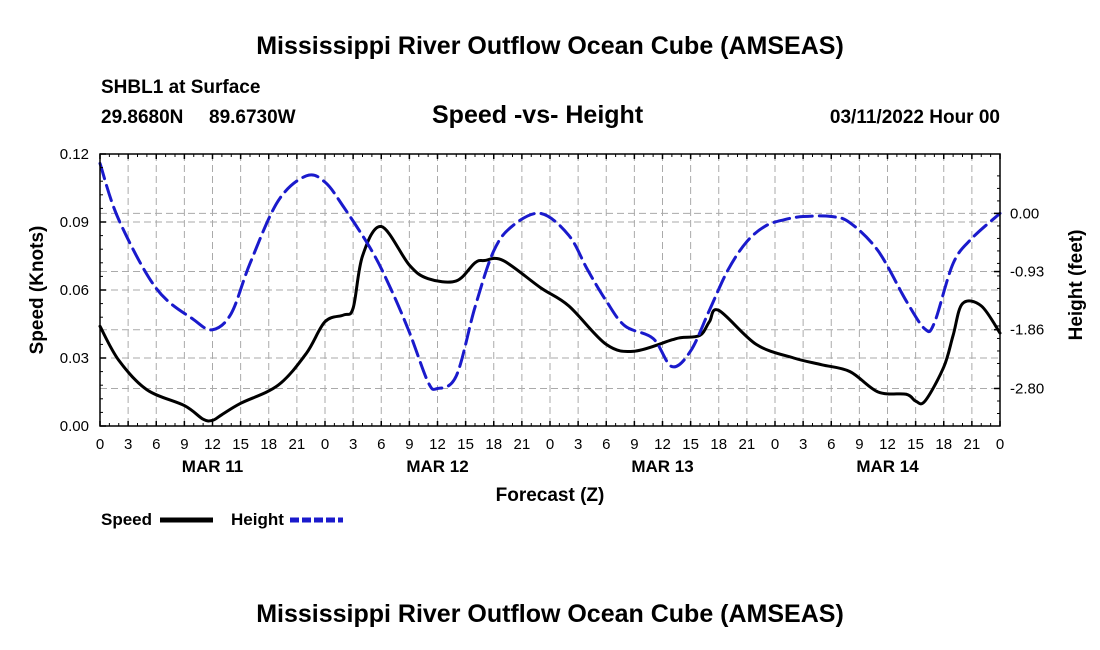 The height and width of the screenshot is (650, 1100). I want to click on y-left-tick-label: 0.03, so click(74, 358).